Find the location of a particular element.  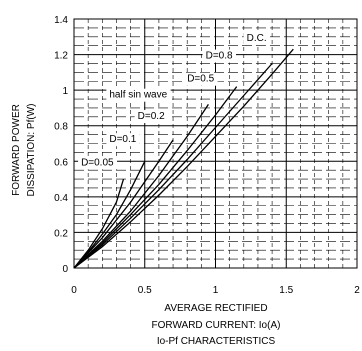

y-tick-label: 1.4 is located at coordinates (61, 20).